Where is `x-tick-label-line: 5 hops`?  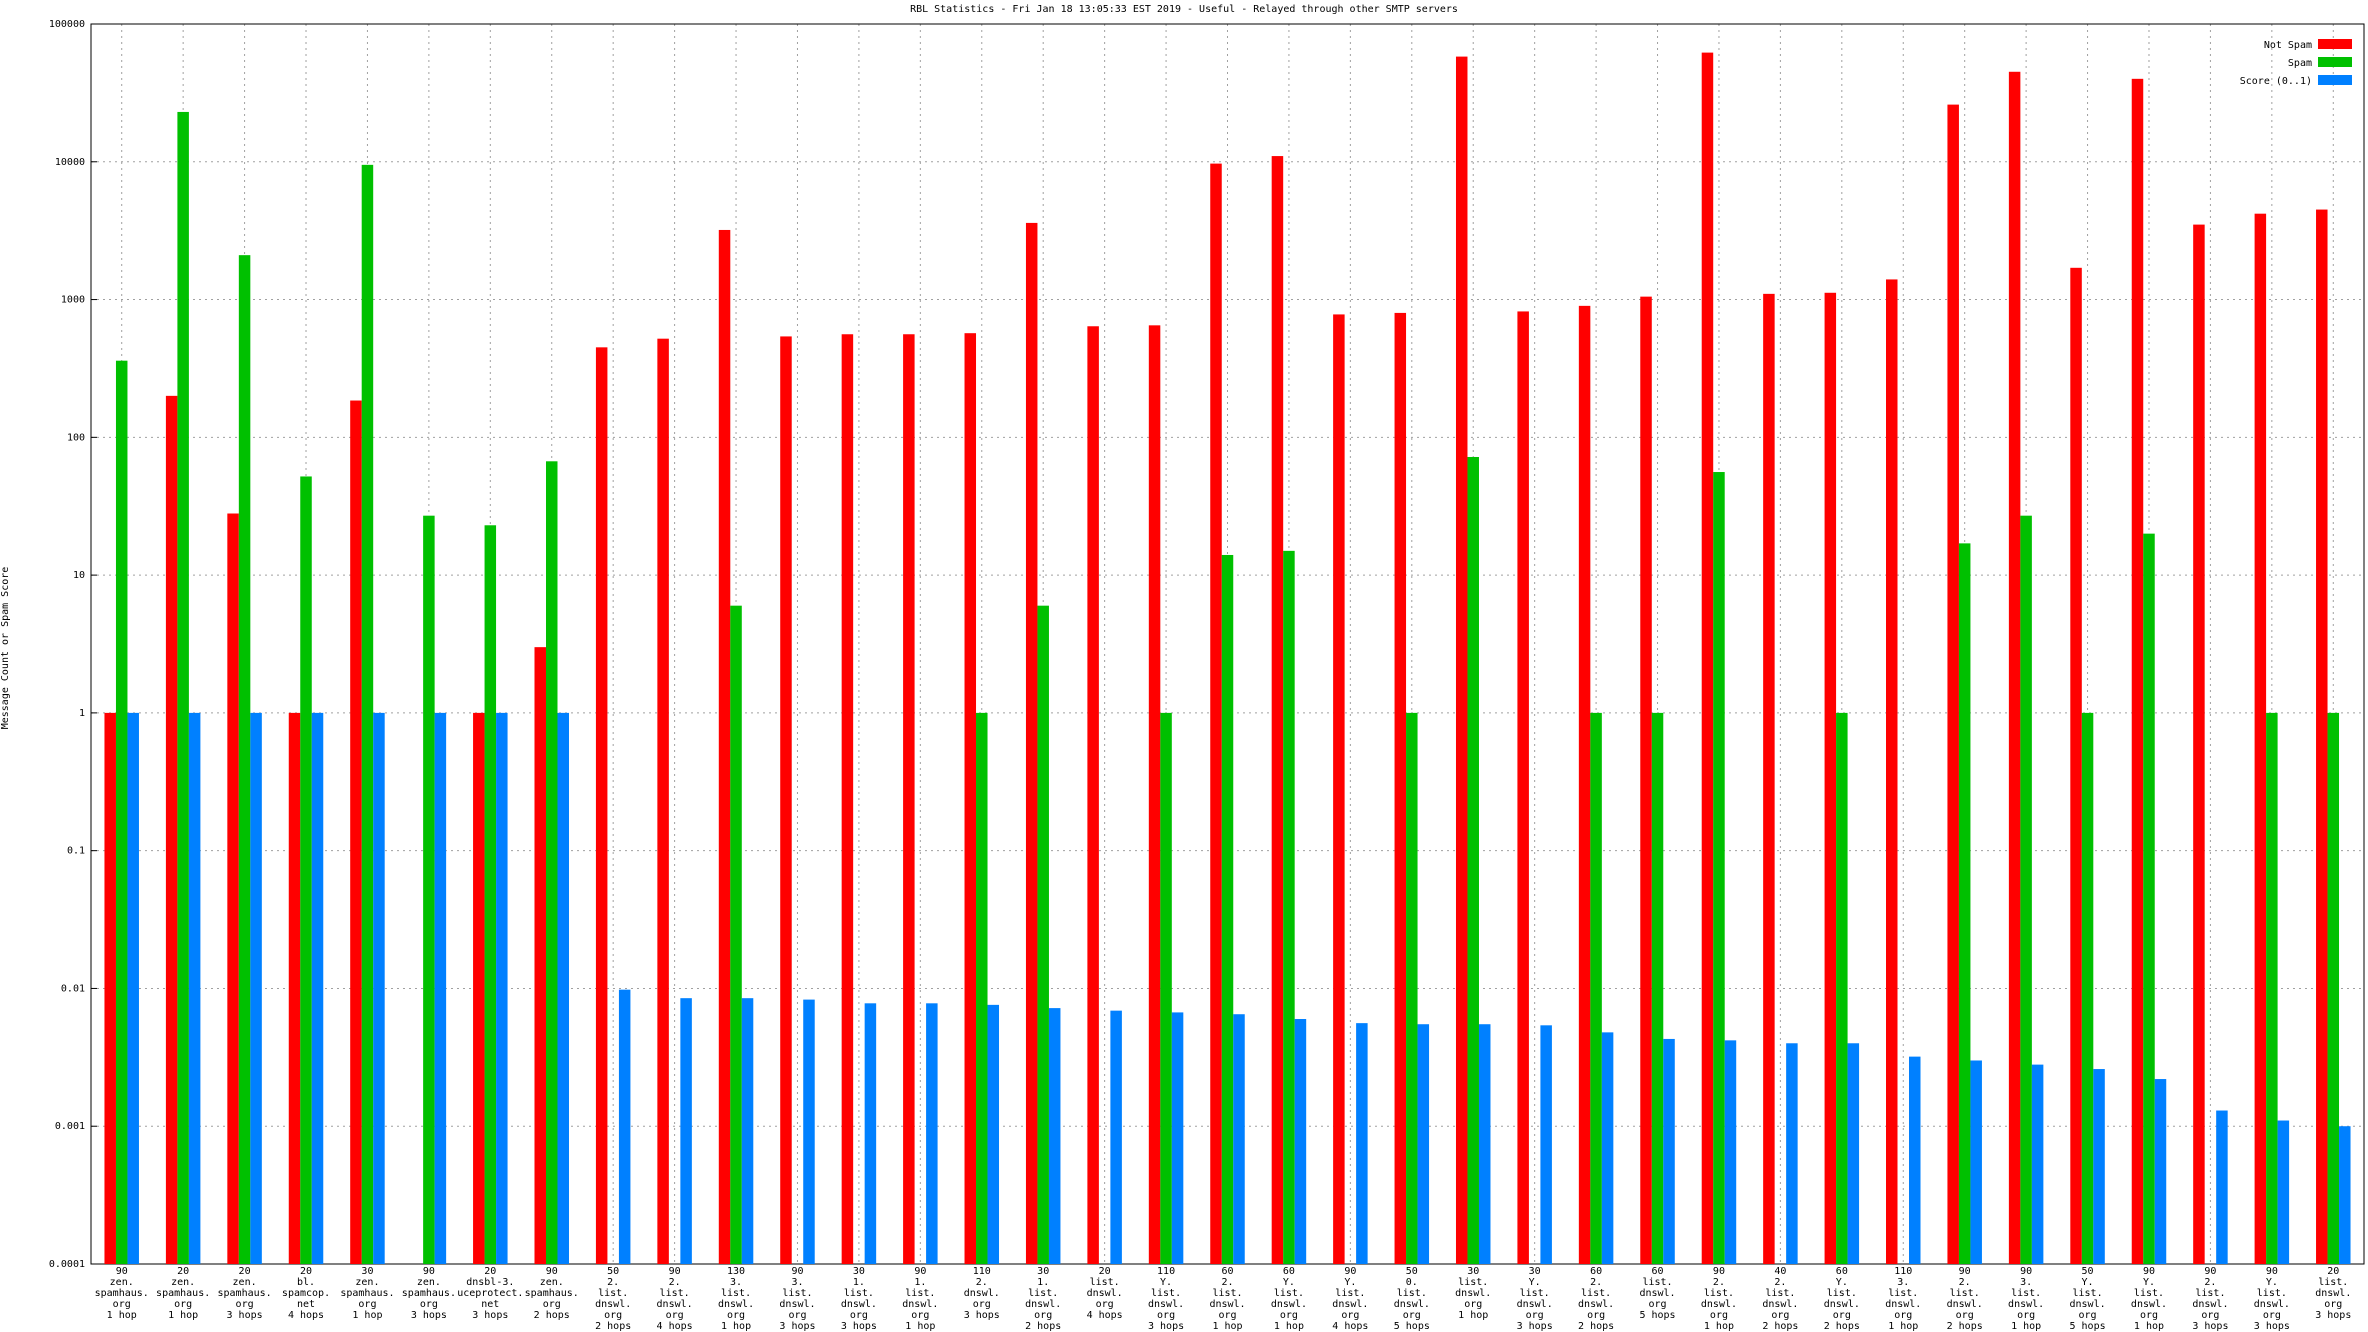
x-tick-label-line: 5 hops is located at coordinates (1412, 1326).